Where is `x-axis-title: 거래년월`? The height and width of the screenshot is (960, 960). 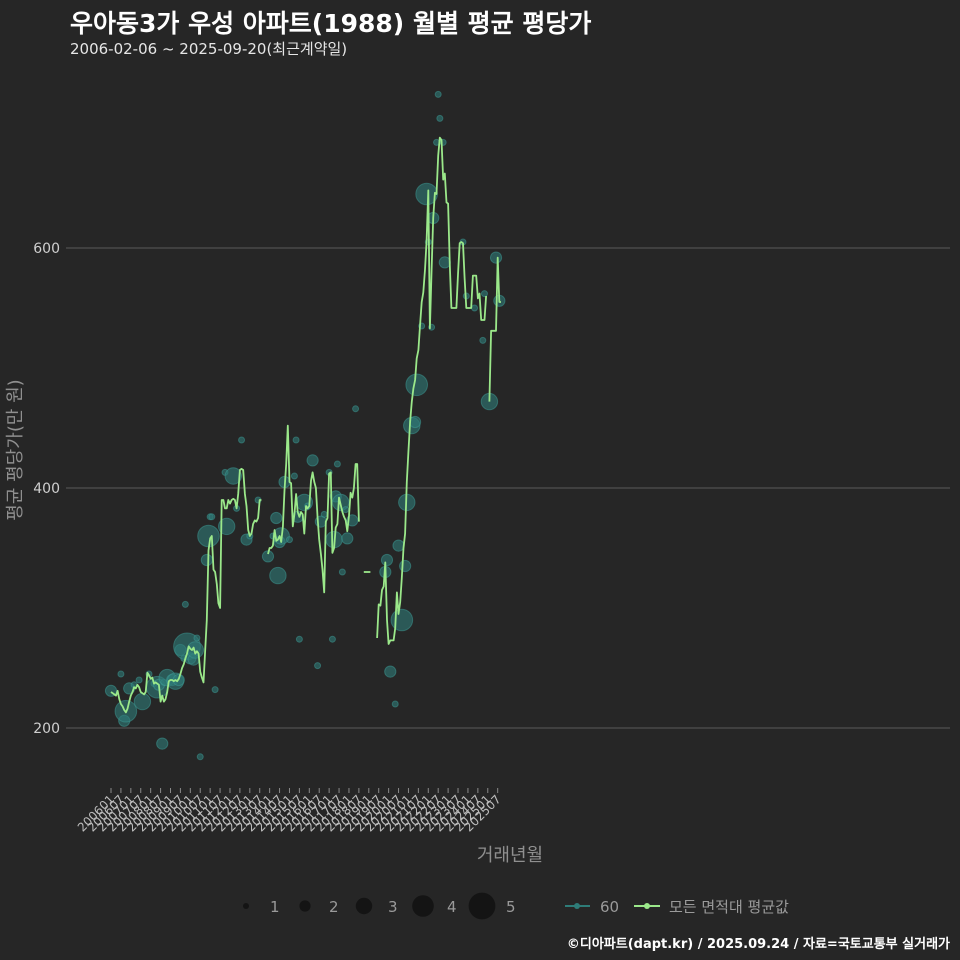
x-axis-title: 거래년월 is located at coordinates (510, 855).